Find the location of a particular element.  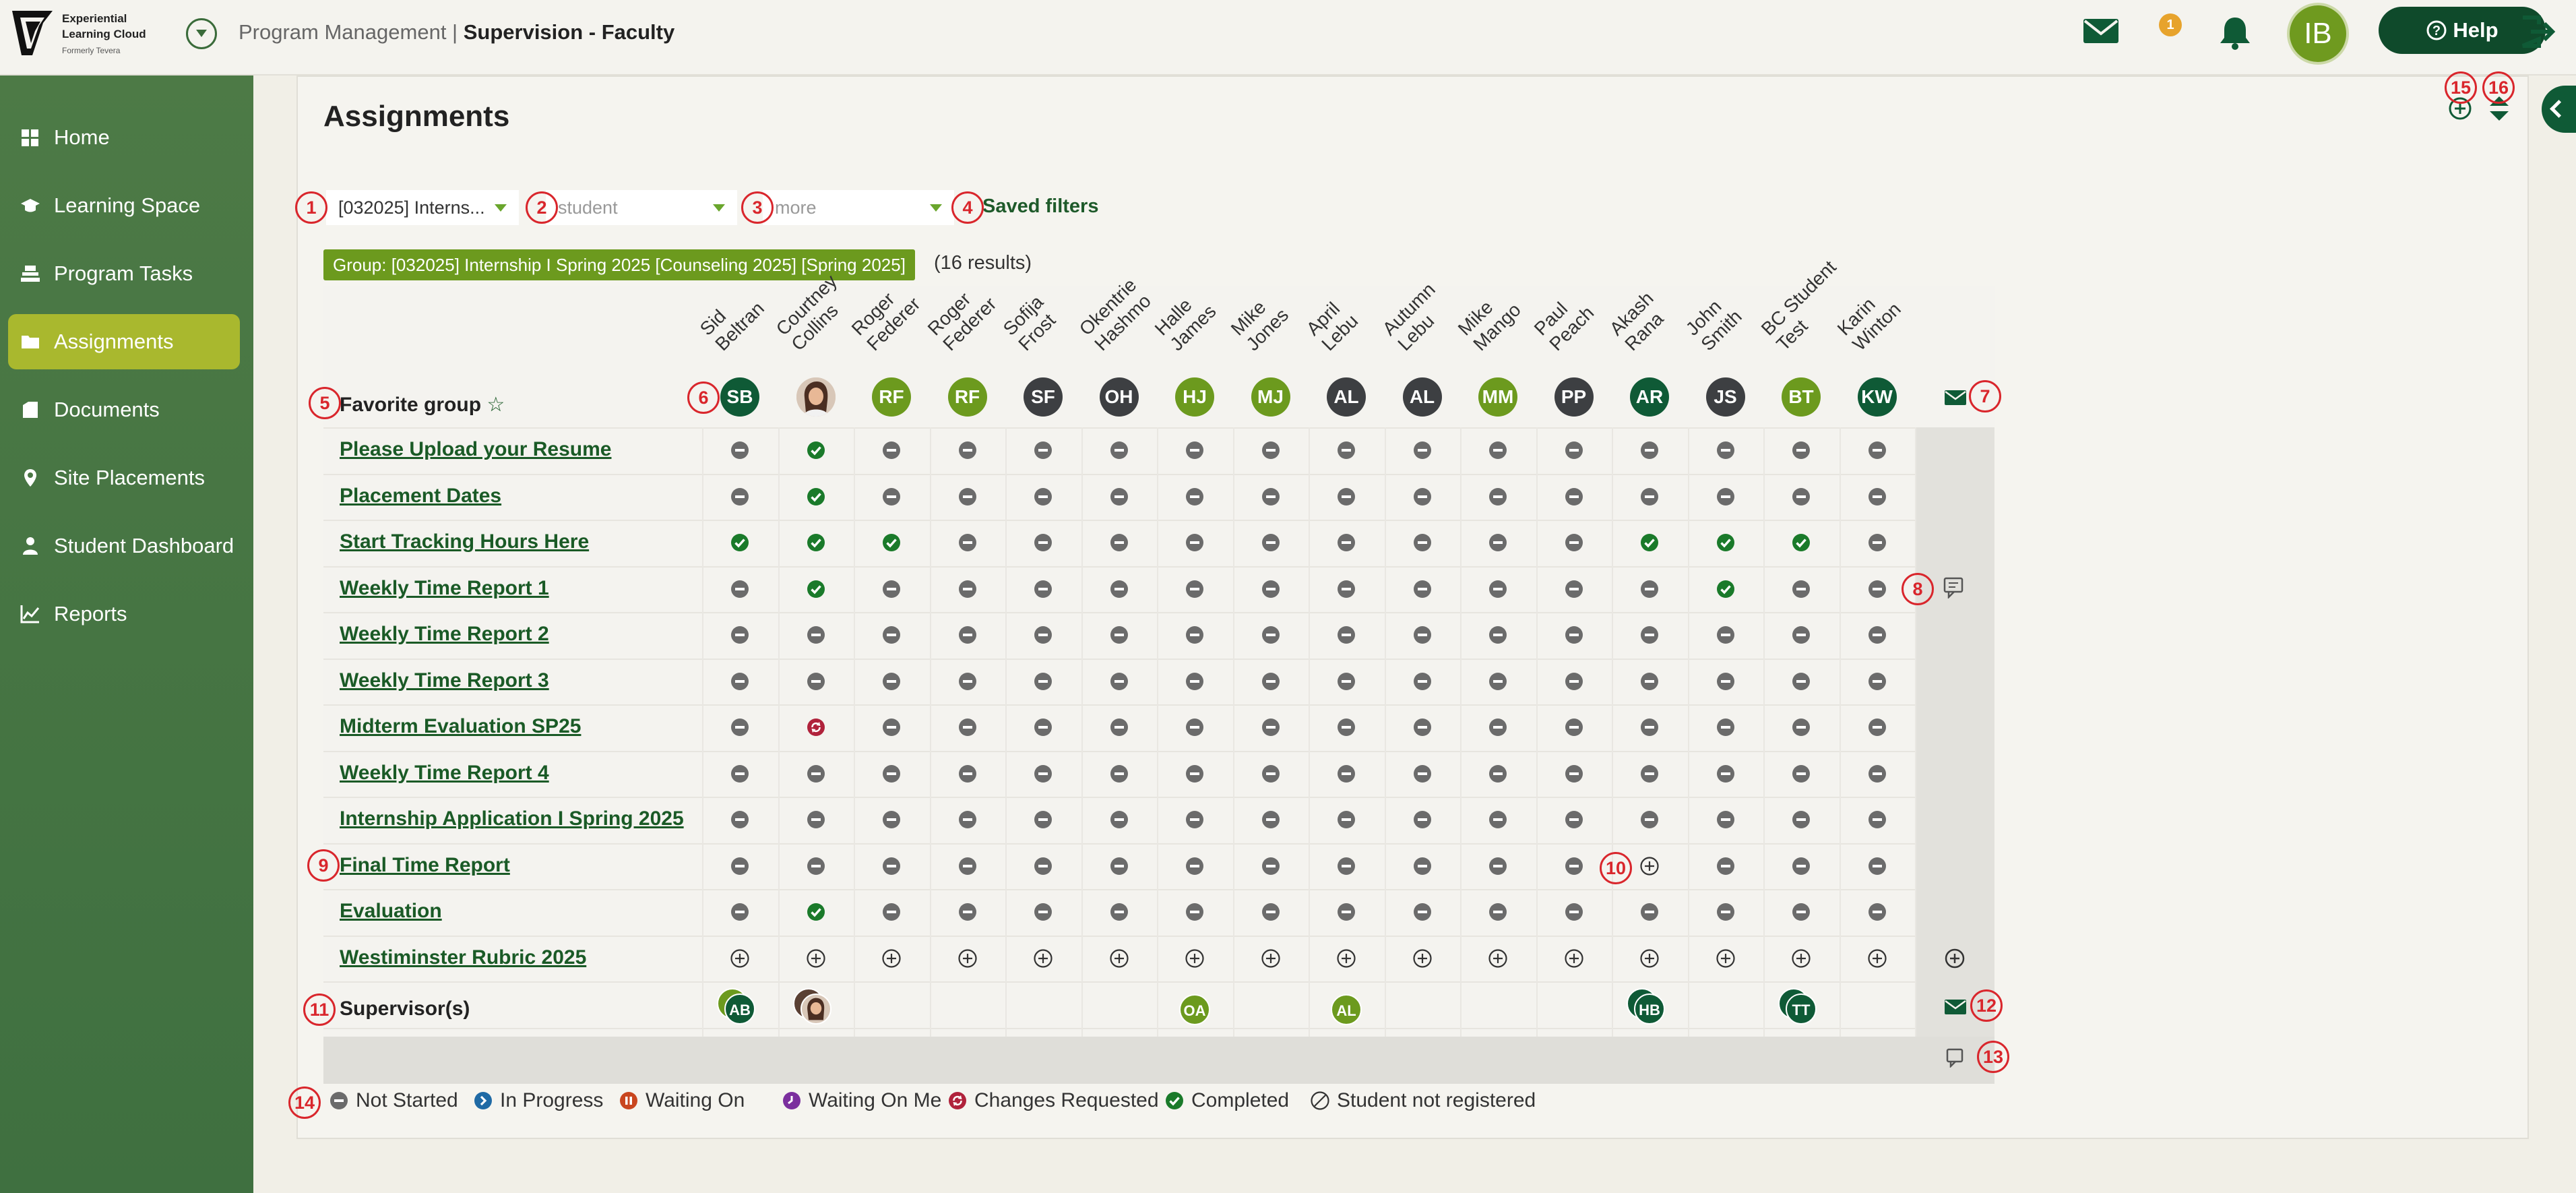

task-link: Placement Dates is located at coordinates (421, 495).